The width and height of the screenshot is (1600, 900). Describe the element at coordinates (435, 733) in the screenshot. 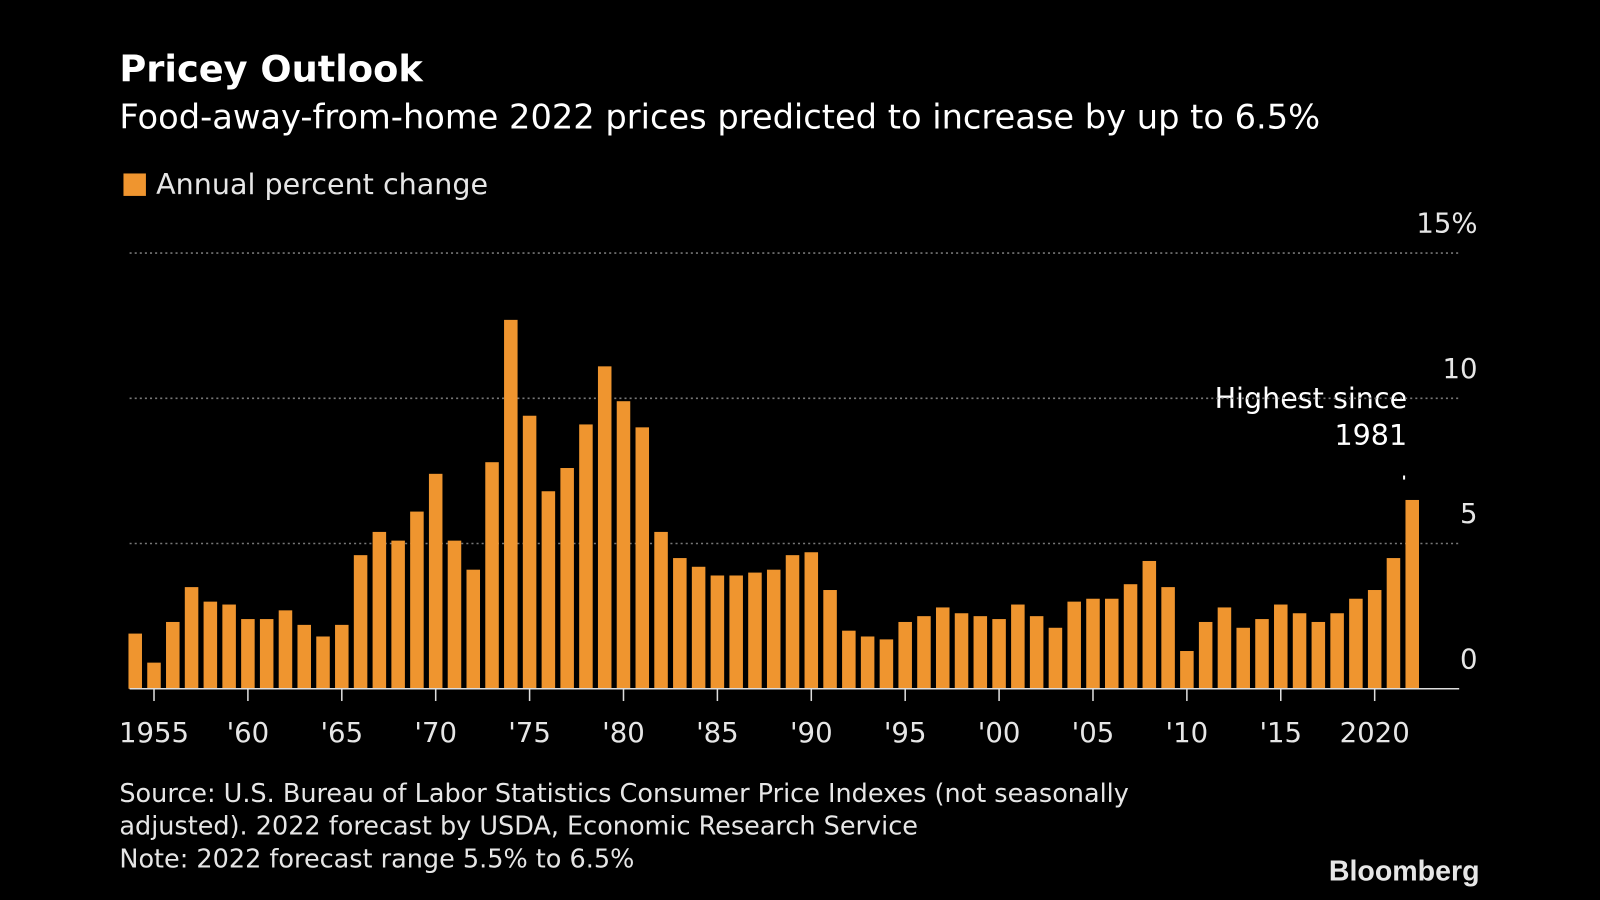

I see `x-tick-label: '70` at that location.